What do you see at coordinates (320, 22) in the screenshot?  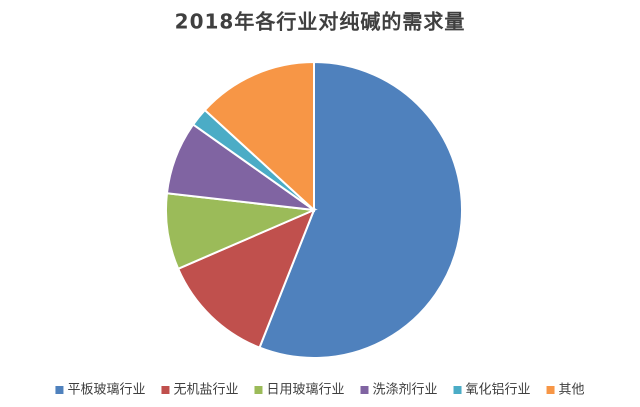 I see `chart-title: 2018年各行业对纯碱的需求量` at bounding box center [320, 22].